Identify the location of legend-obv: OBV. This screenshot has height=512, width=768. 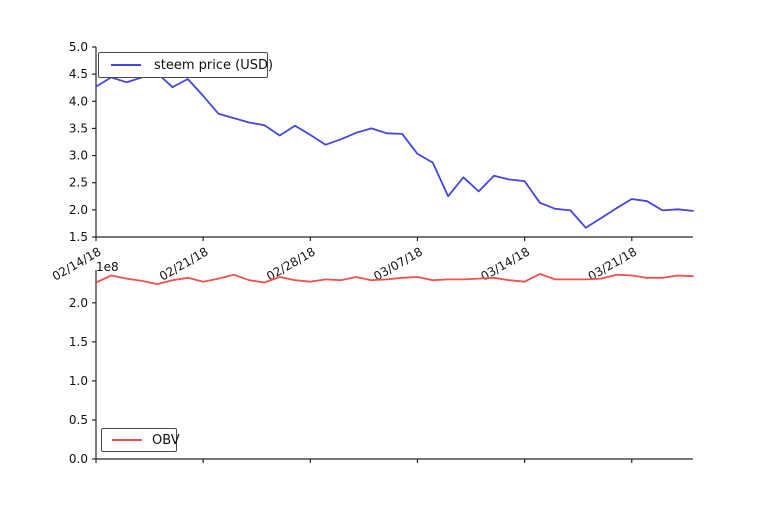
(140, 440).